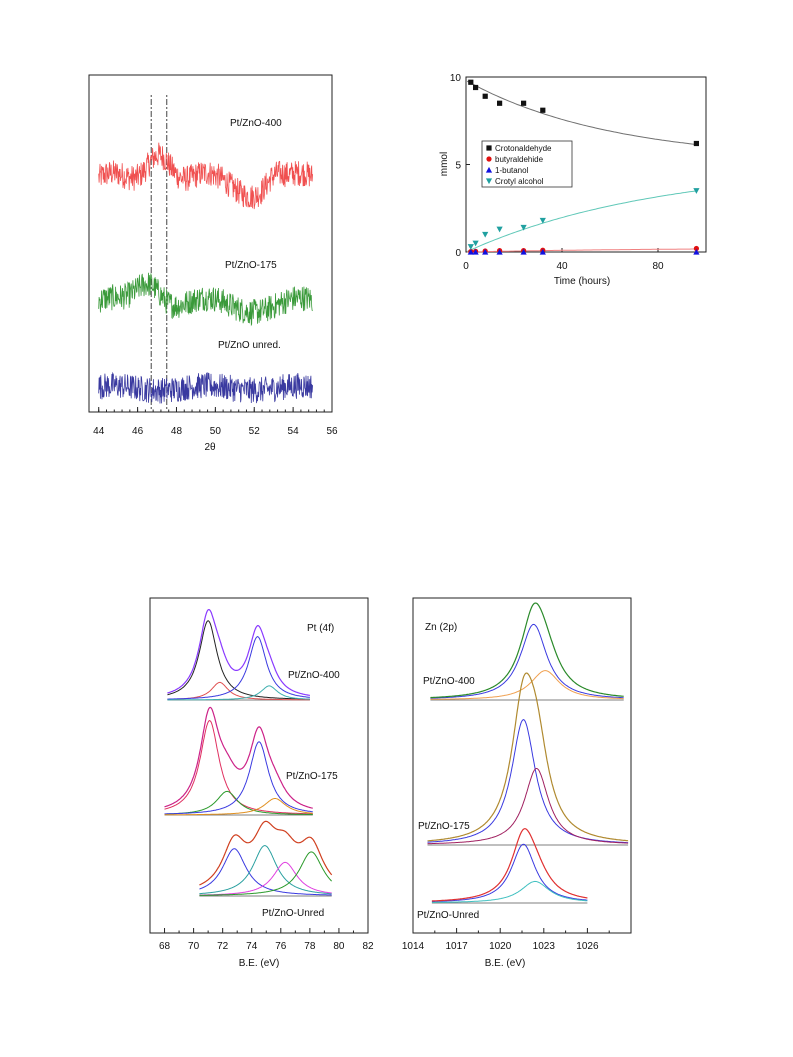  What do you see at coordinates (544, 946) in the screenshot?
I see `xps-tick-label-1023: 1023` at bounding box center [544, 946].